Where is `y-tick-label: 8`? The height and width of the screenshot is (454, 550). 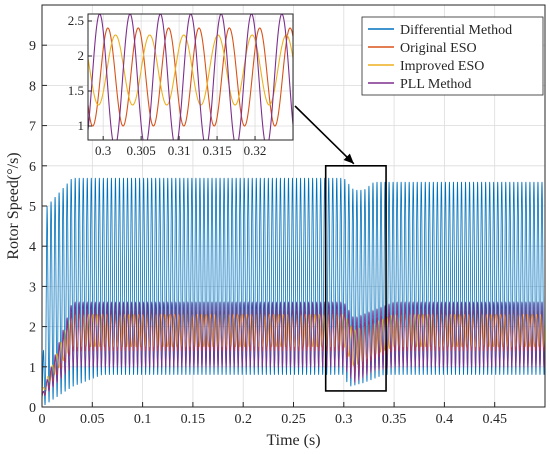 y-tick-label: 8 is located at coordinates (32, 86).